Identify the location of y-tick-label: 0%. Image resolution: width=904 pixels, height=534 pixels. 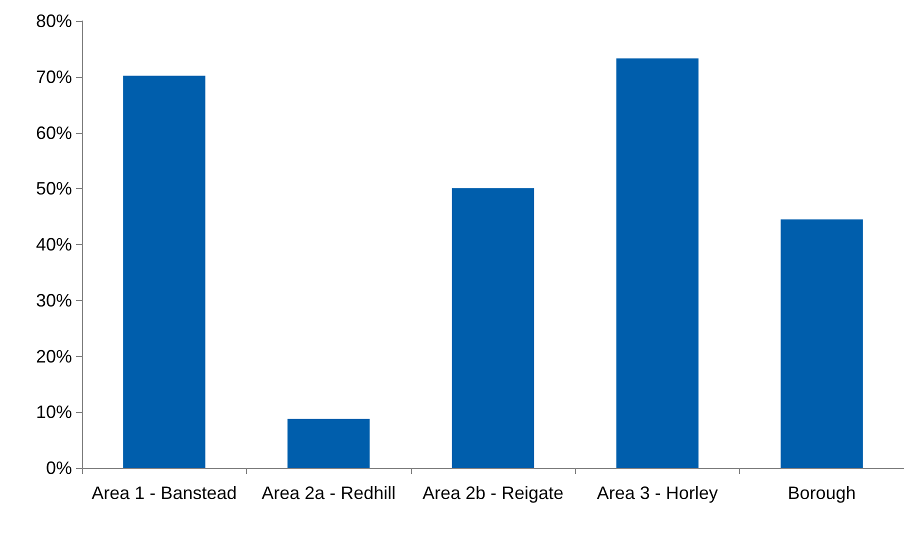
(59, 468).